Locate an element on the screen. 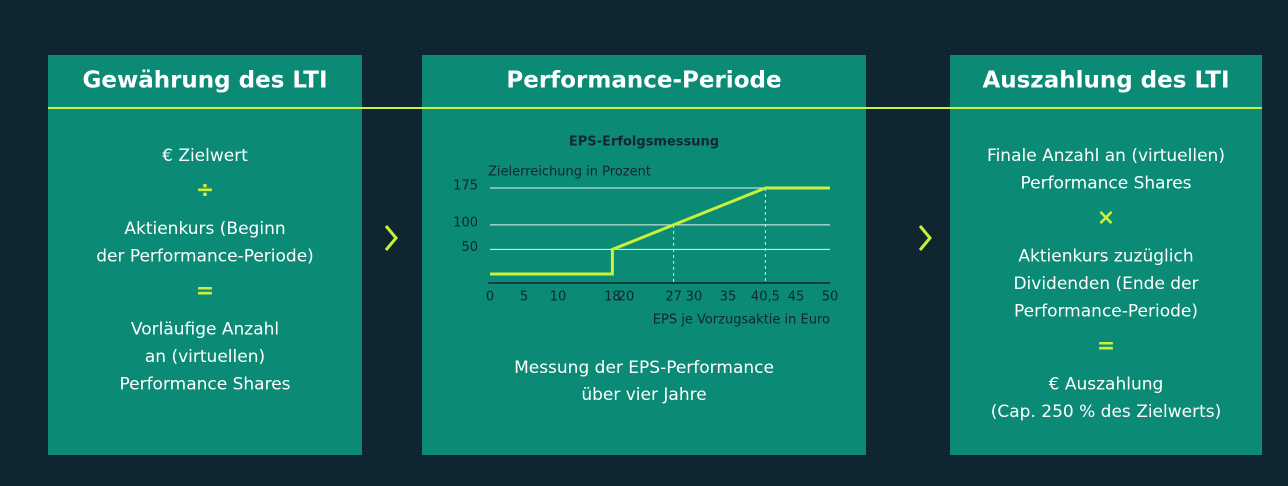  y-tick-label: 175 is located at coordinates (465, 186).